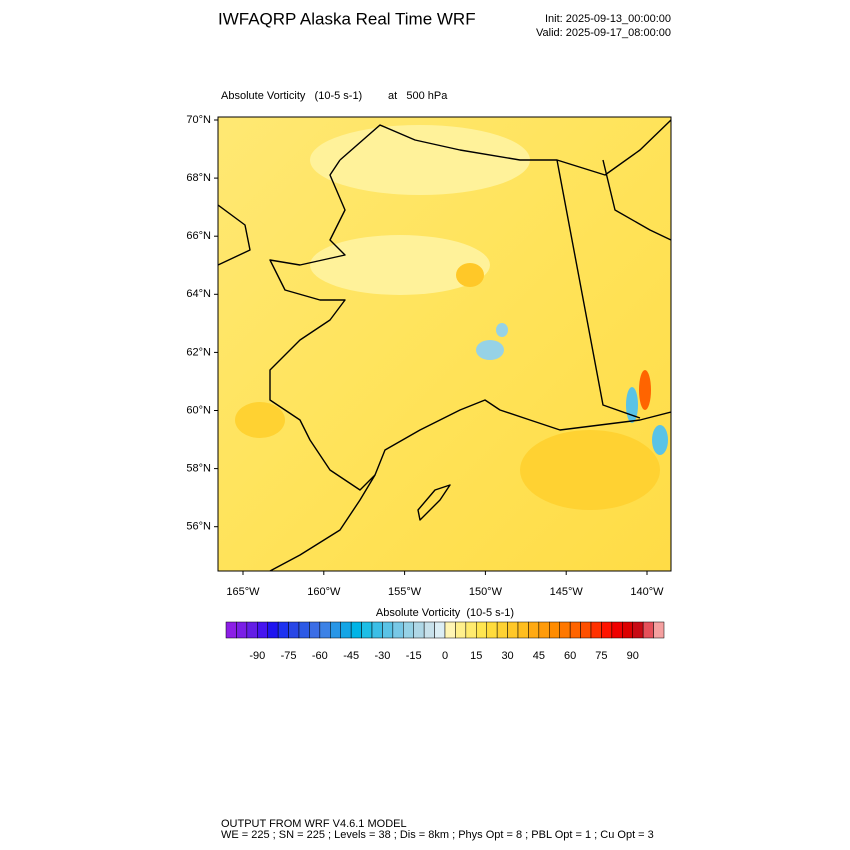  Describe the element at coordinates (324, 592) in the screenshot. I see `lon-tick-label: 160°W` at that location.